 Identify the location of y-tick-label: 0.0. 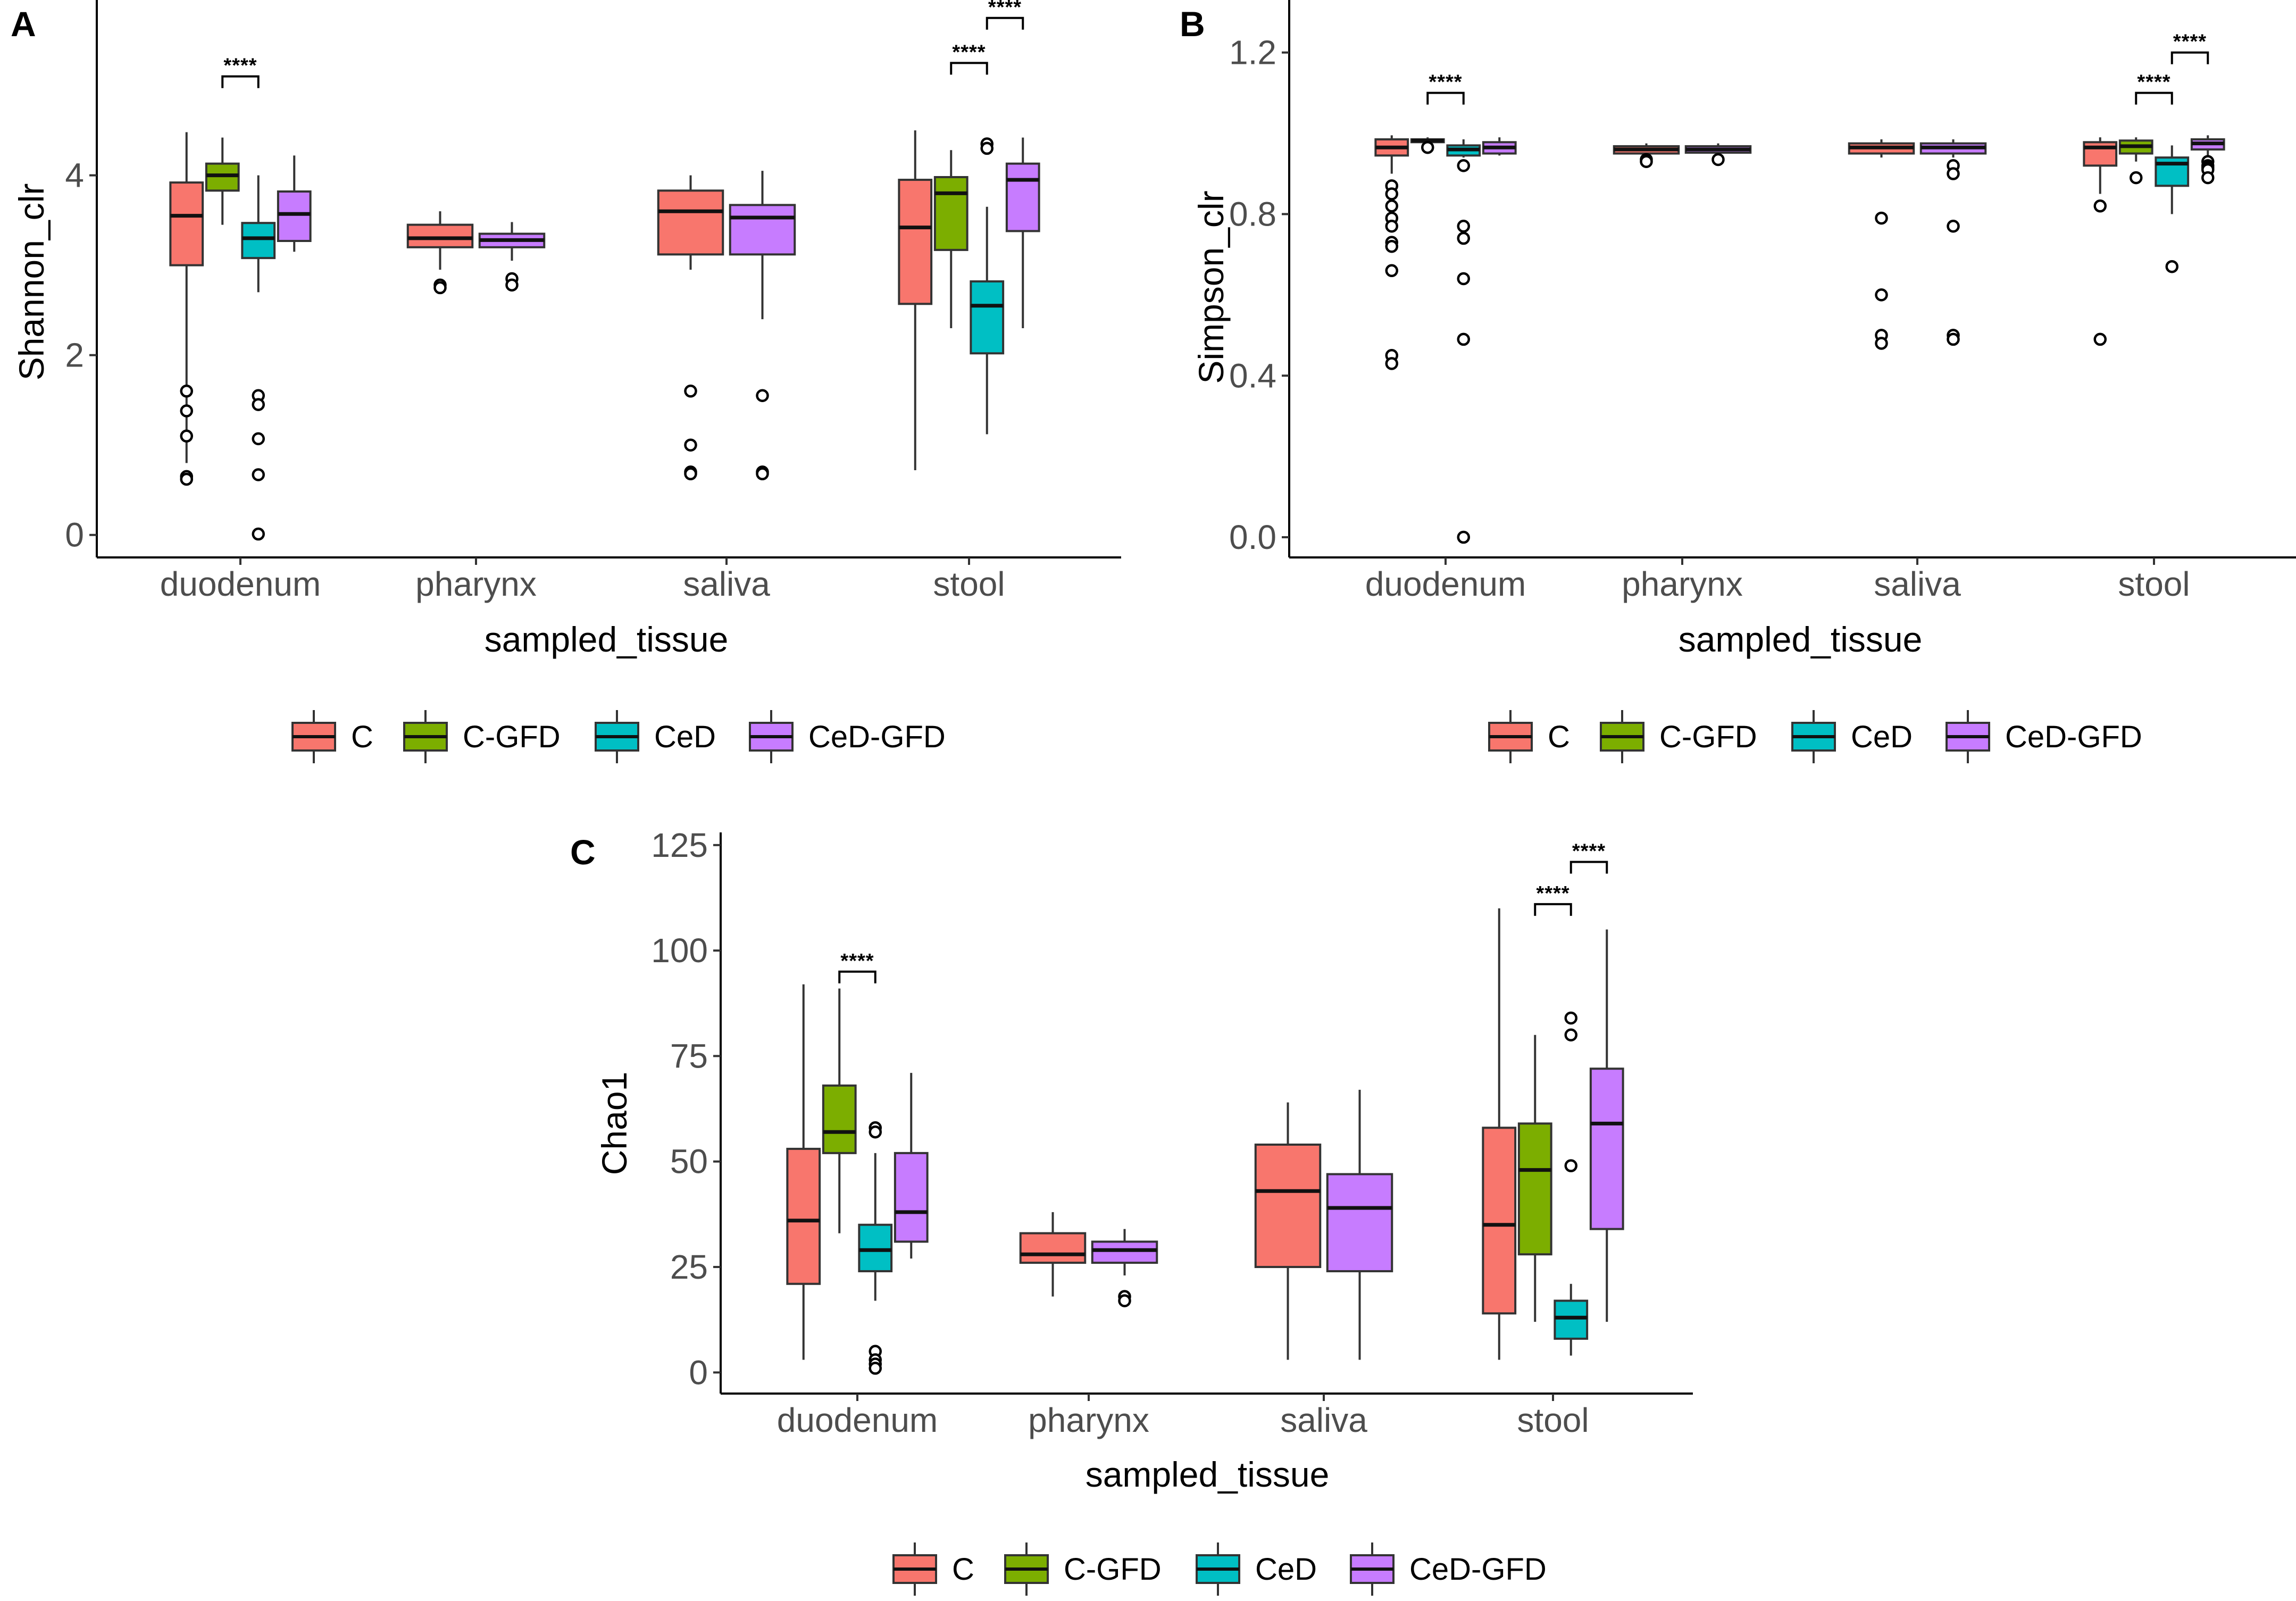
(1252, 537).